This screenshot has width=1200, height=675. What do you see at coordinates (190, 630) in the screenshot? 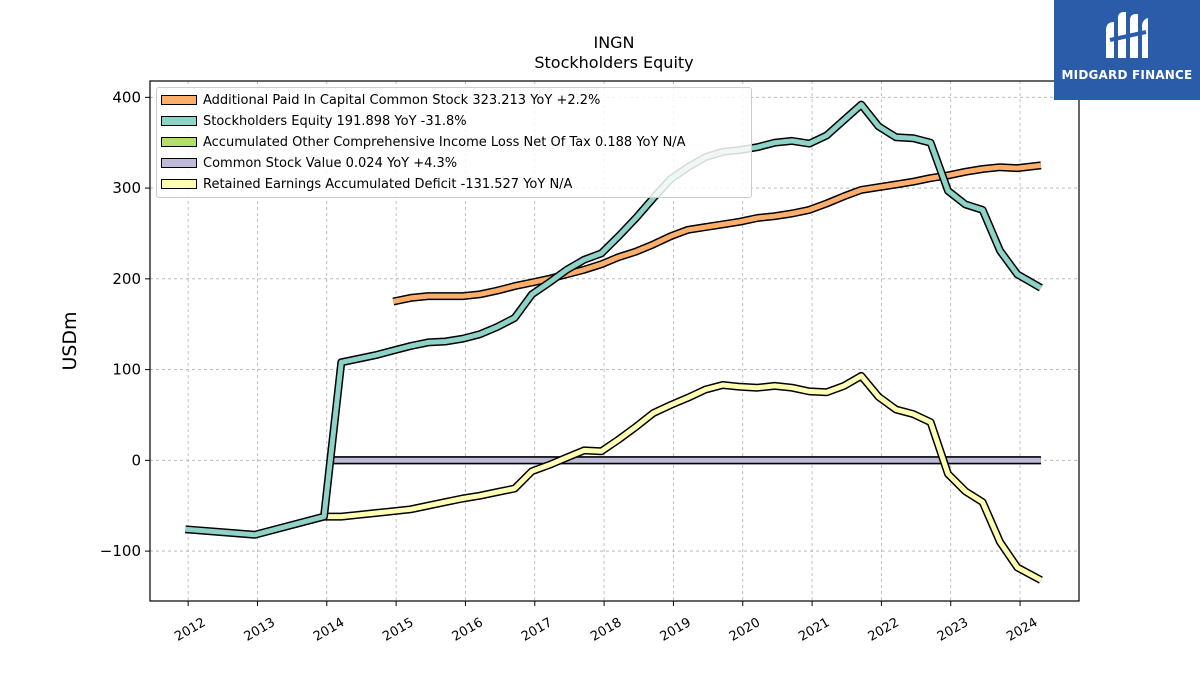
I see `x-tick-label: 2012` at bounding box center [190, 630].